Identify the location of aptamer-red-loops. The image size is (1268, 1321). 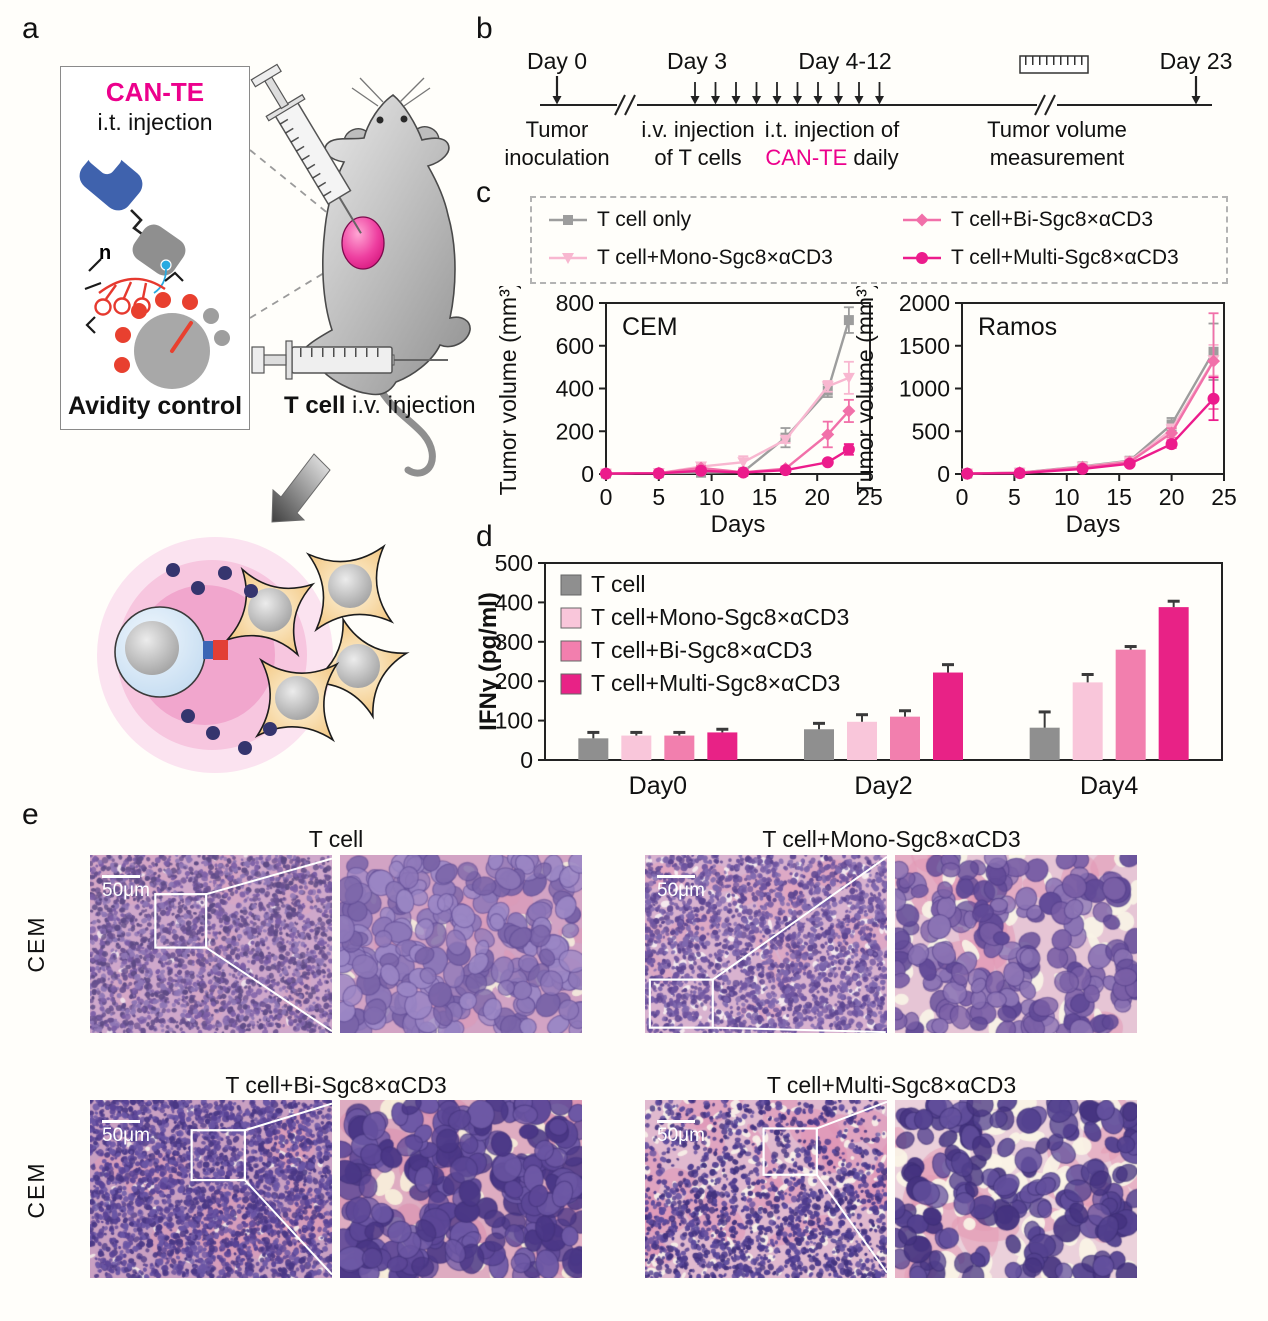
(130, 296).